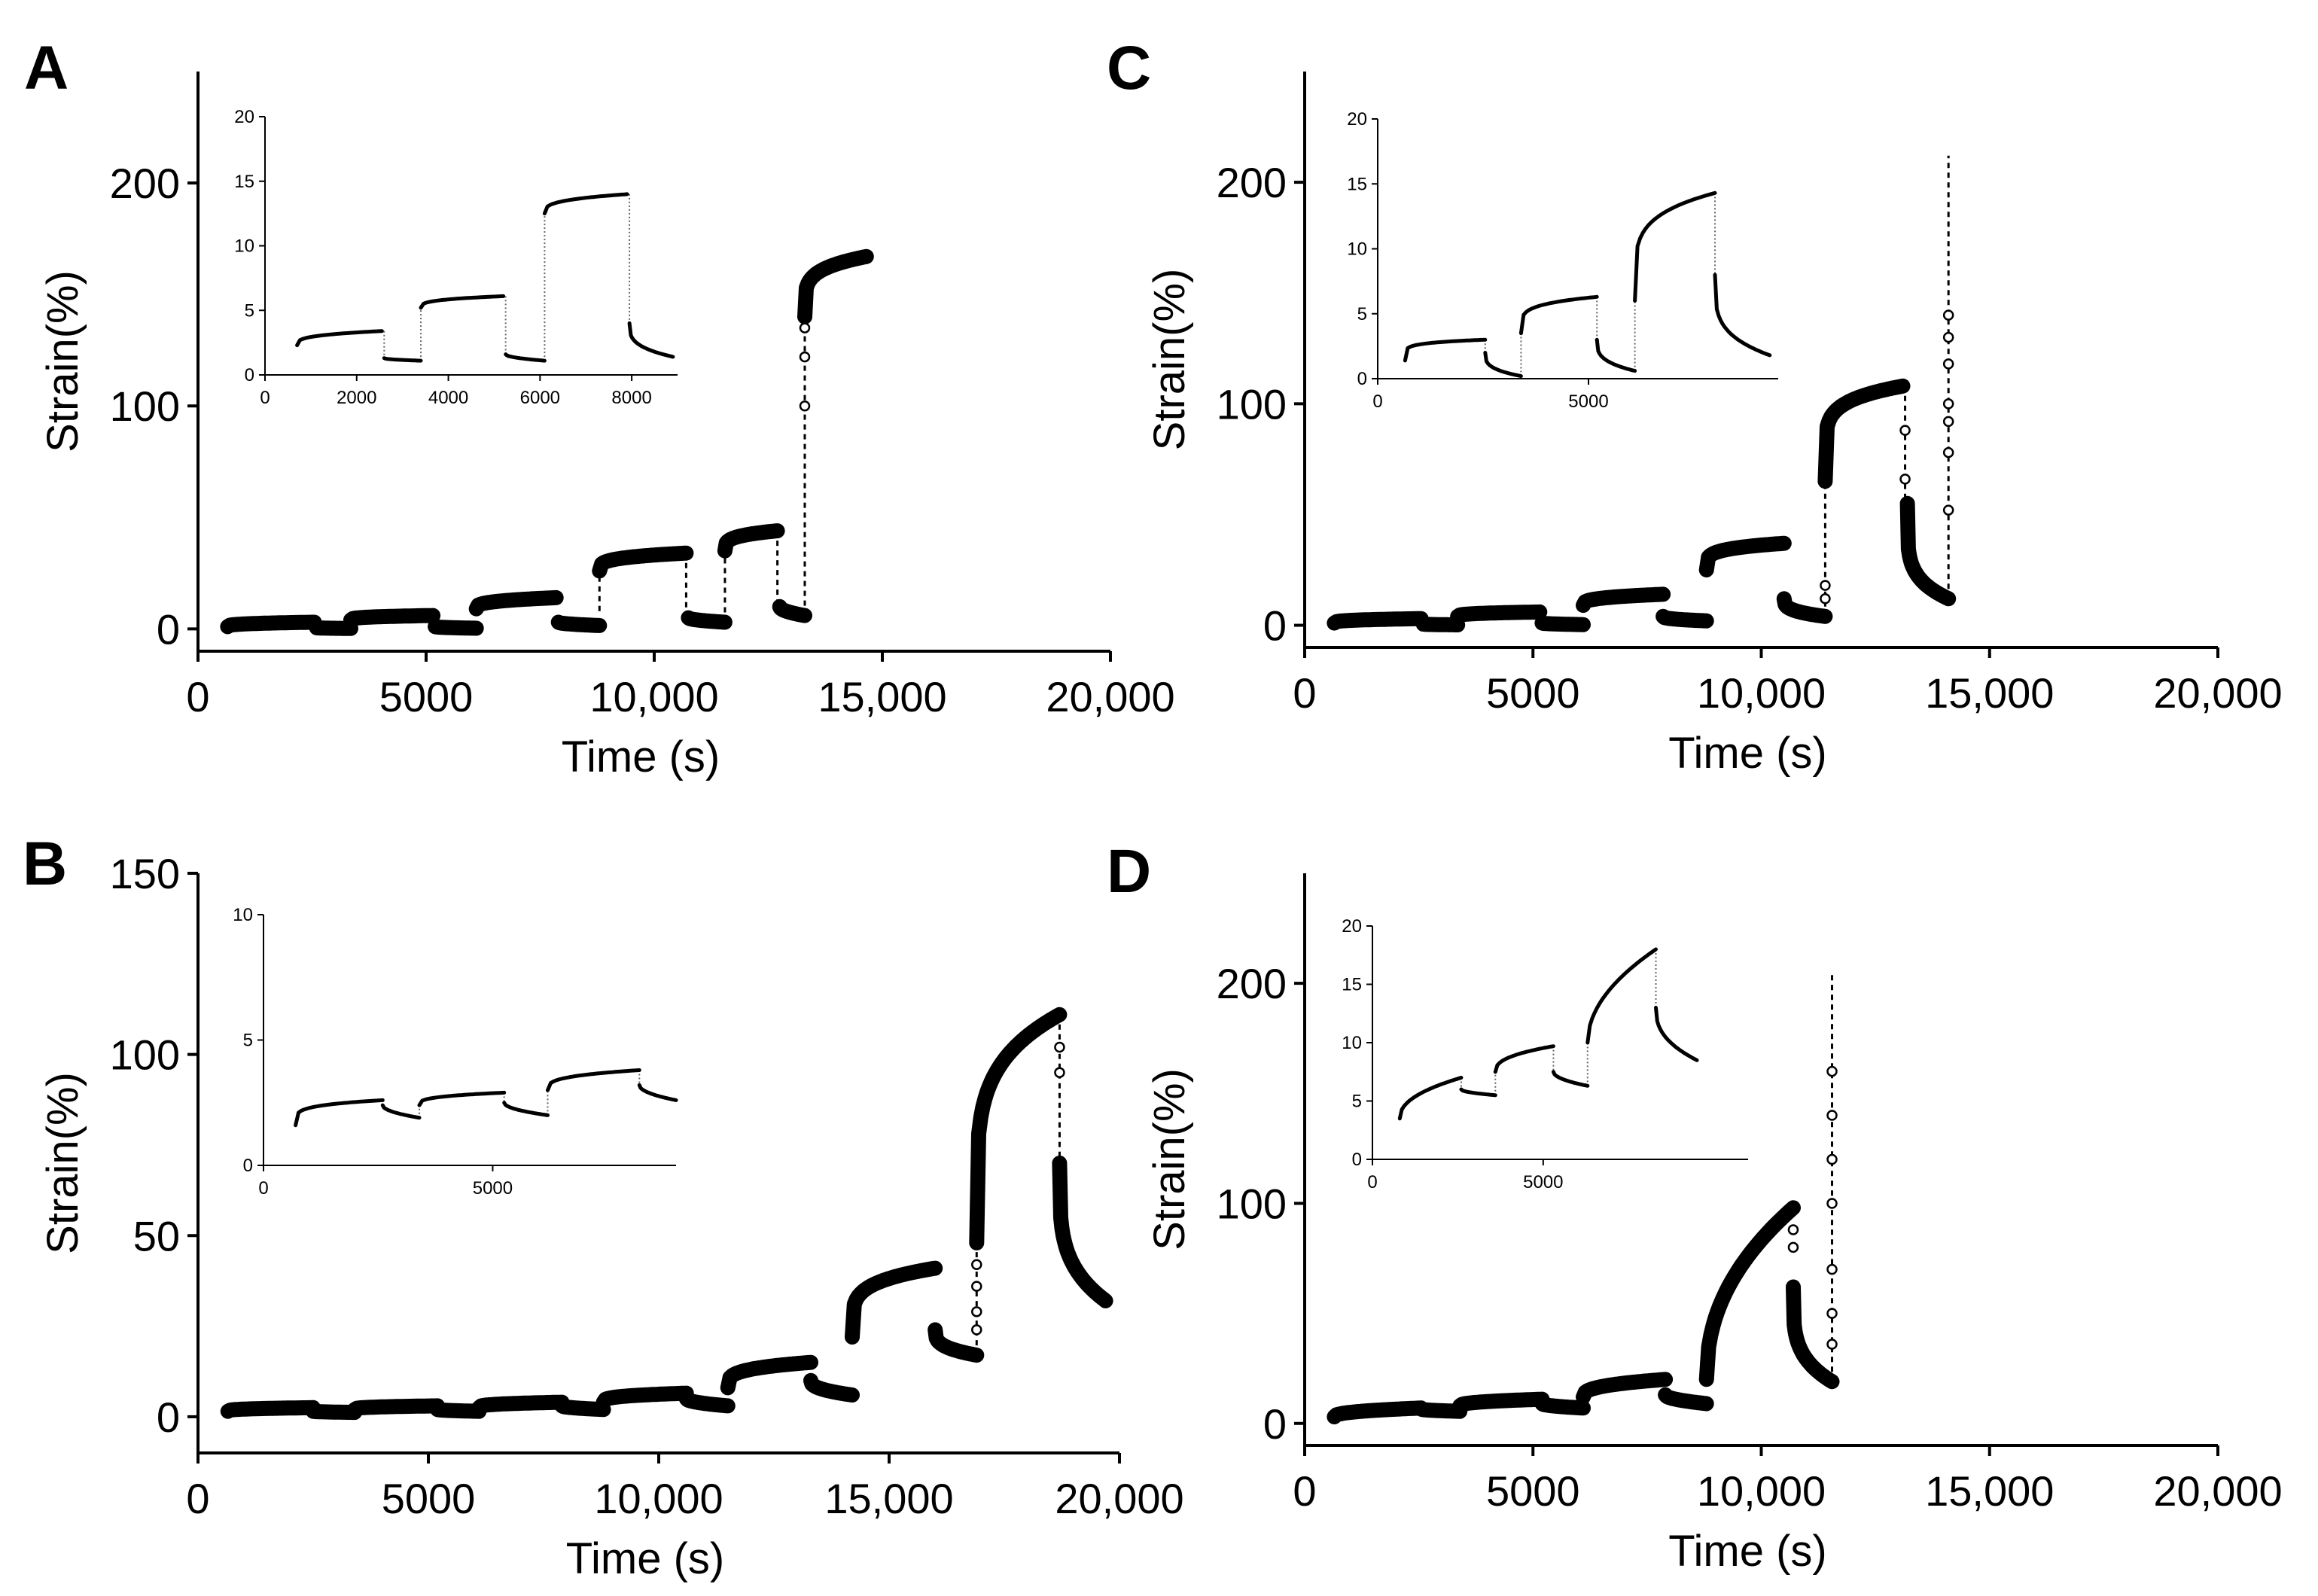 This screenshot has height=1596, width=2318. Describe the element at coordinates (145, 874) in the screenshot. I see `y-tick-label: 150` at that location.